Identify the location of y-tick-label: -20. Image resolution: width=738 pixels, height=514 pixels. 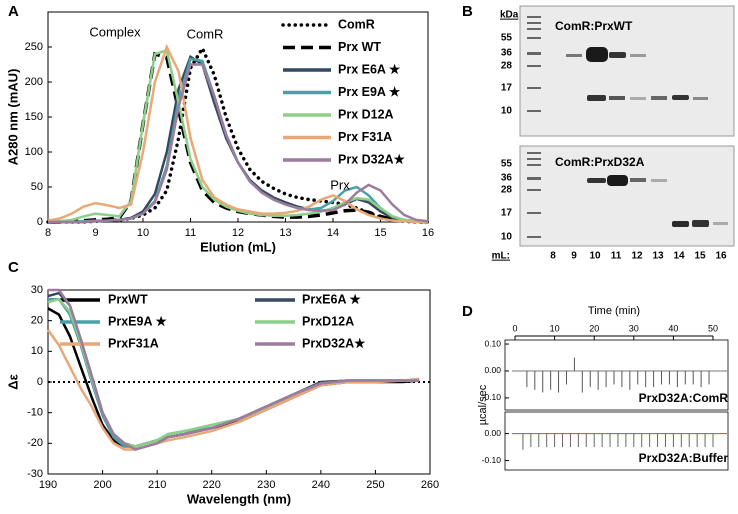
(35, 443).